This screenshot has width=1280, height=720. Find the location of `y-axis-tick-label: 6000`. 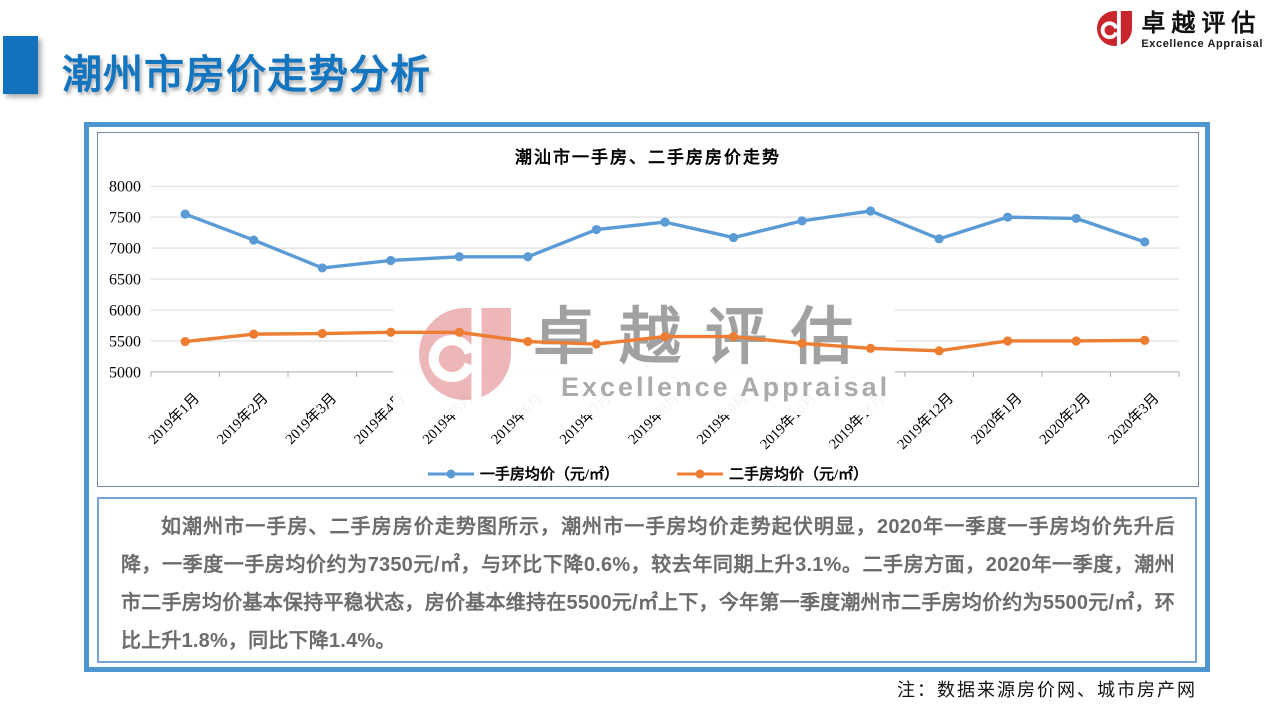

y-axis-tick-label: 6000 is located at coordinates (125, 310).